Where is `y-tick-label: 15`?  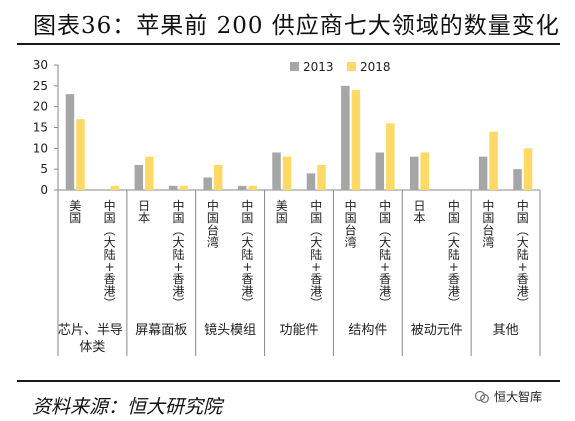 y-tick-label: 15 is located at coordinates (40, 128).